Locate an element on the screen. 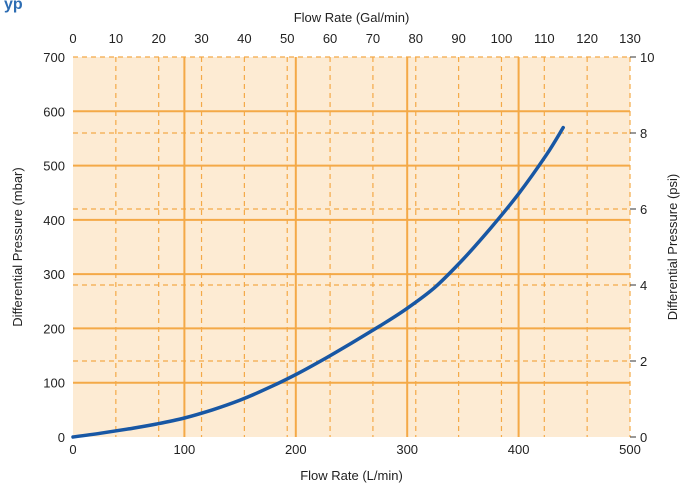 This screenshot has width=681, height=487. right-axis-title: Differential Pressure (psi) is located at coordinates (672, 247).